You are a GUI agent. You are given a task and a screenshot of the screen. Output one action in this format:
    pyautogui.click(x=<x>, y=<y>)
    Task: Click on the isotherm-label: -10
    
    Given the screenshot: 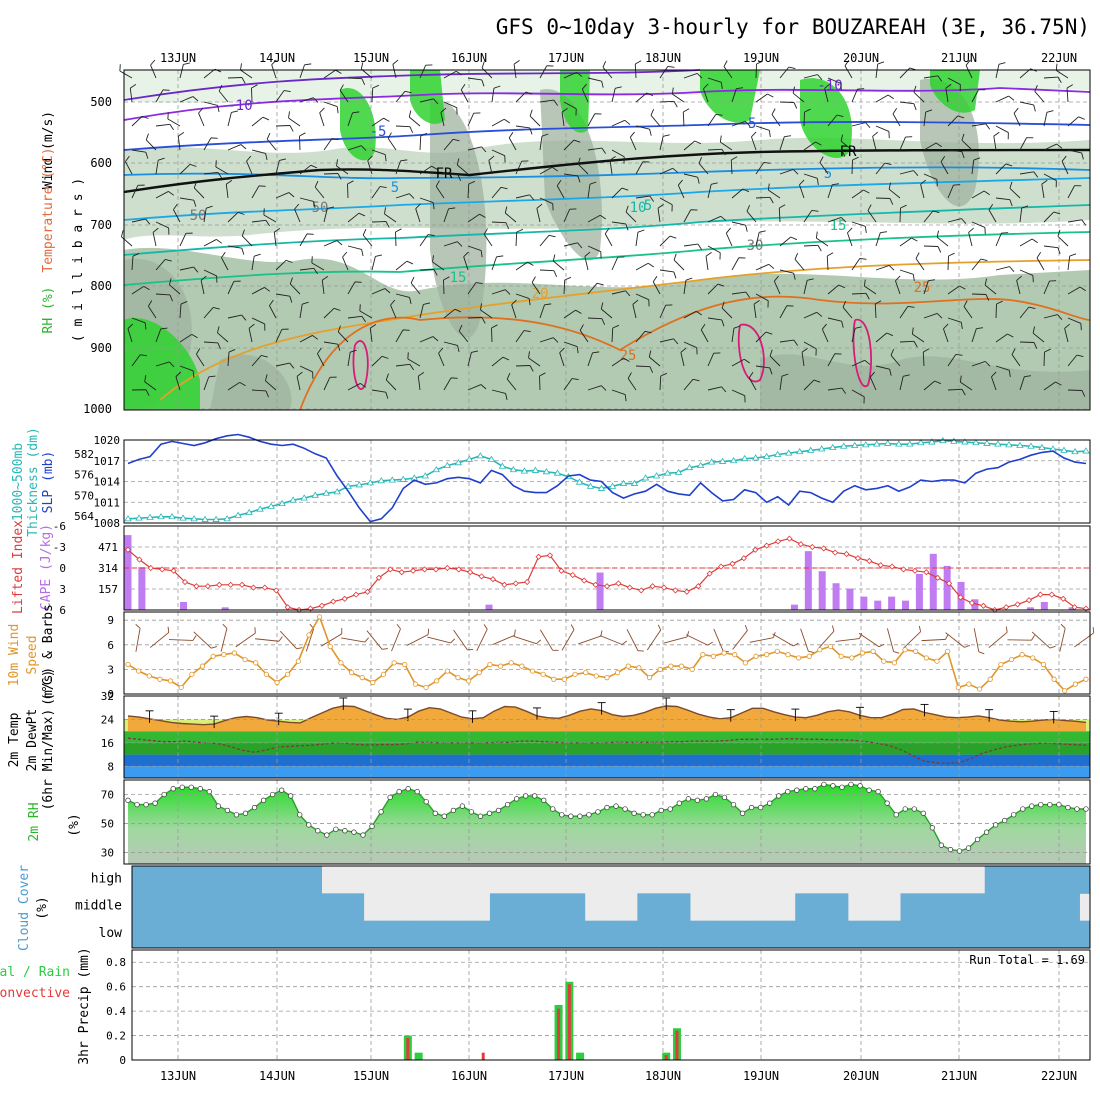 What is the action you would take?
    pyautogui.click(x=239, y=106)
    